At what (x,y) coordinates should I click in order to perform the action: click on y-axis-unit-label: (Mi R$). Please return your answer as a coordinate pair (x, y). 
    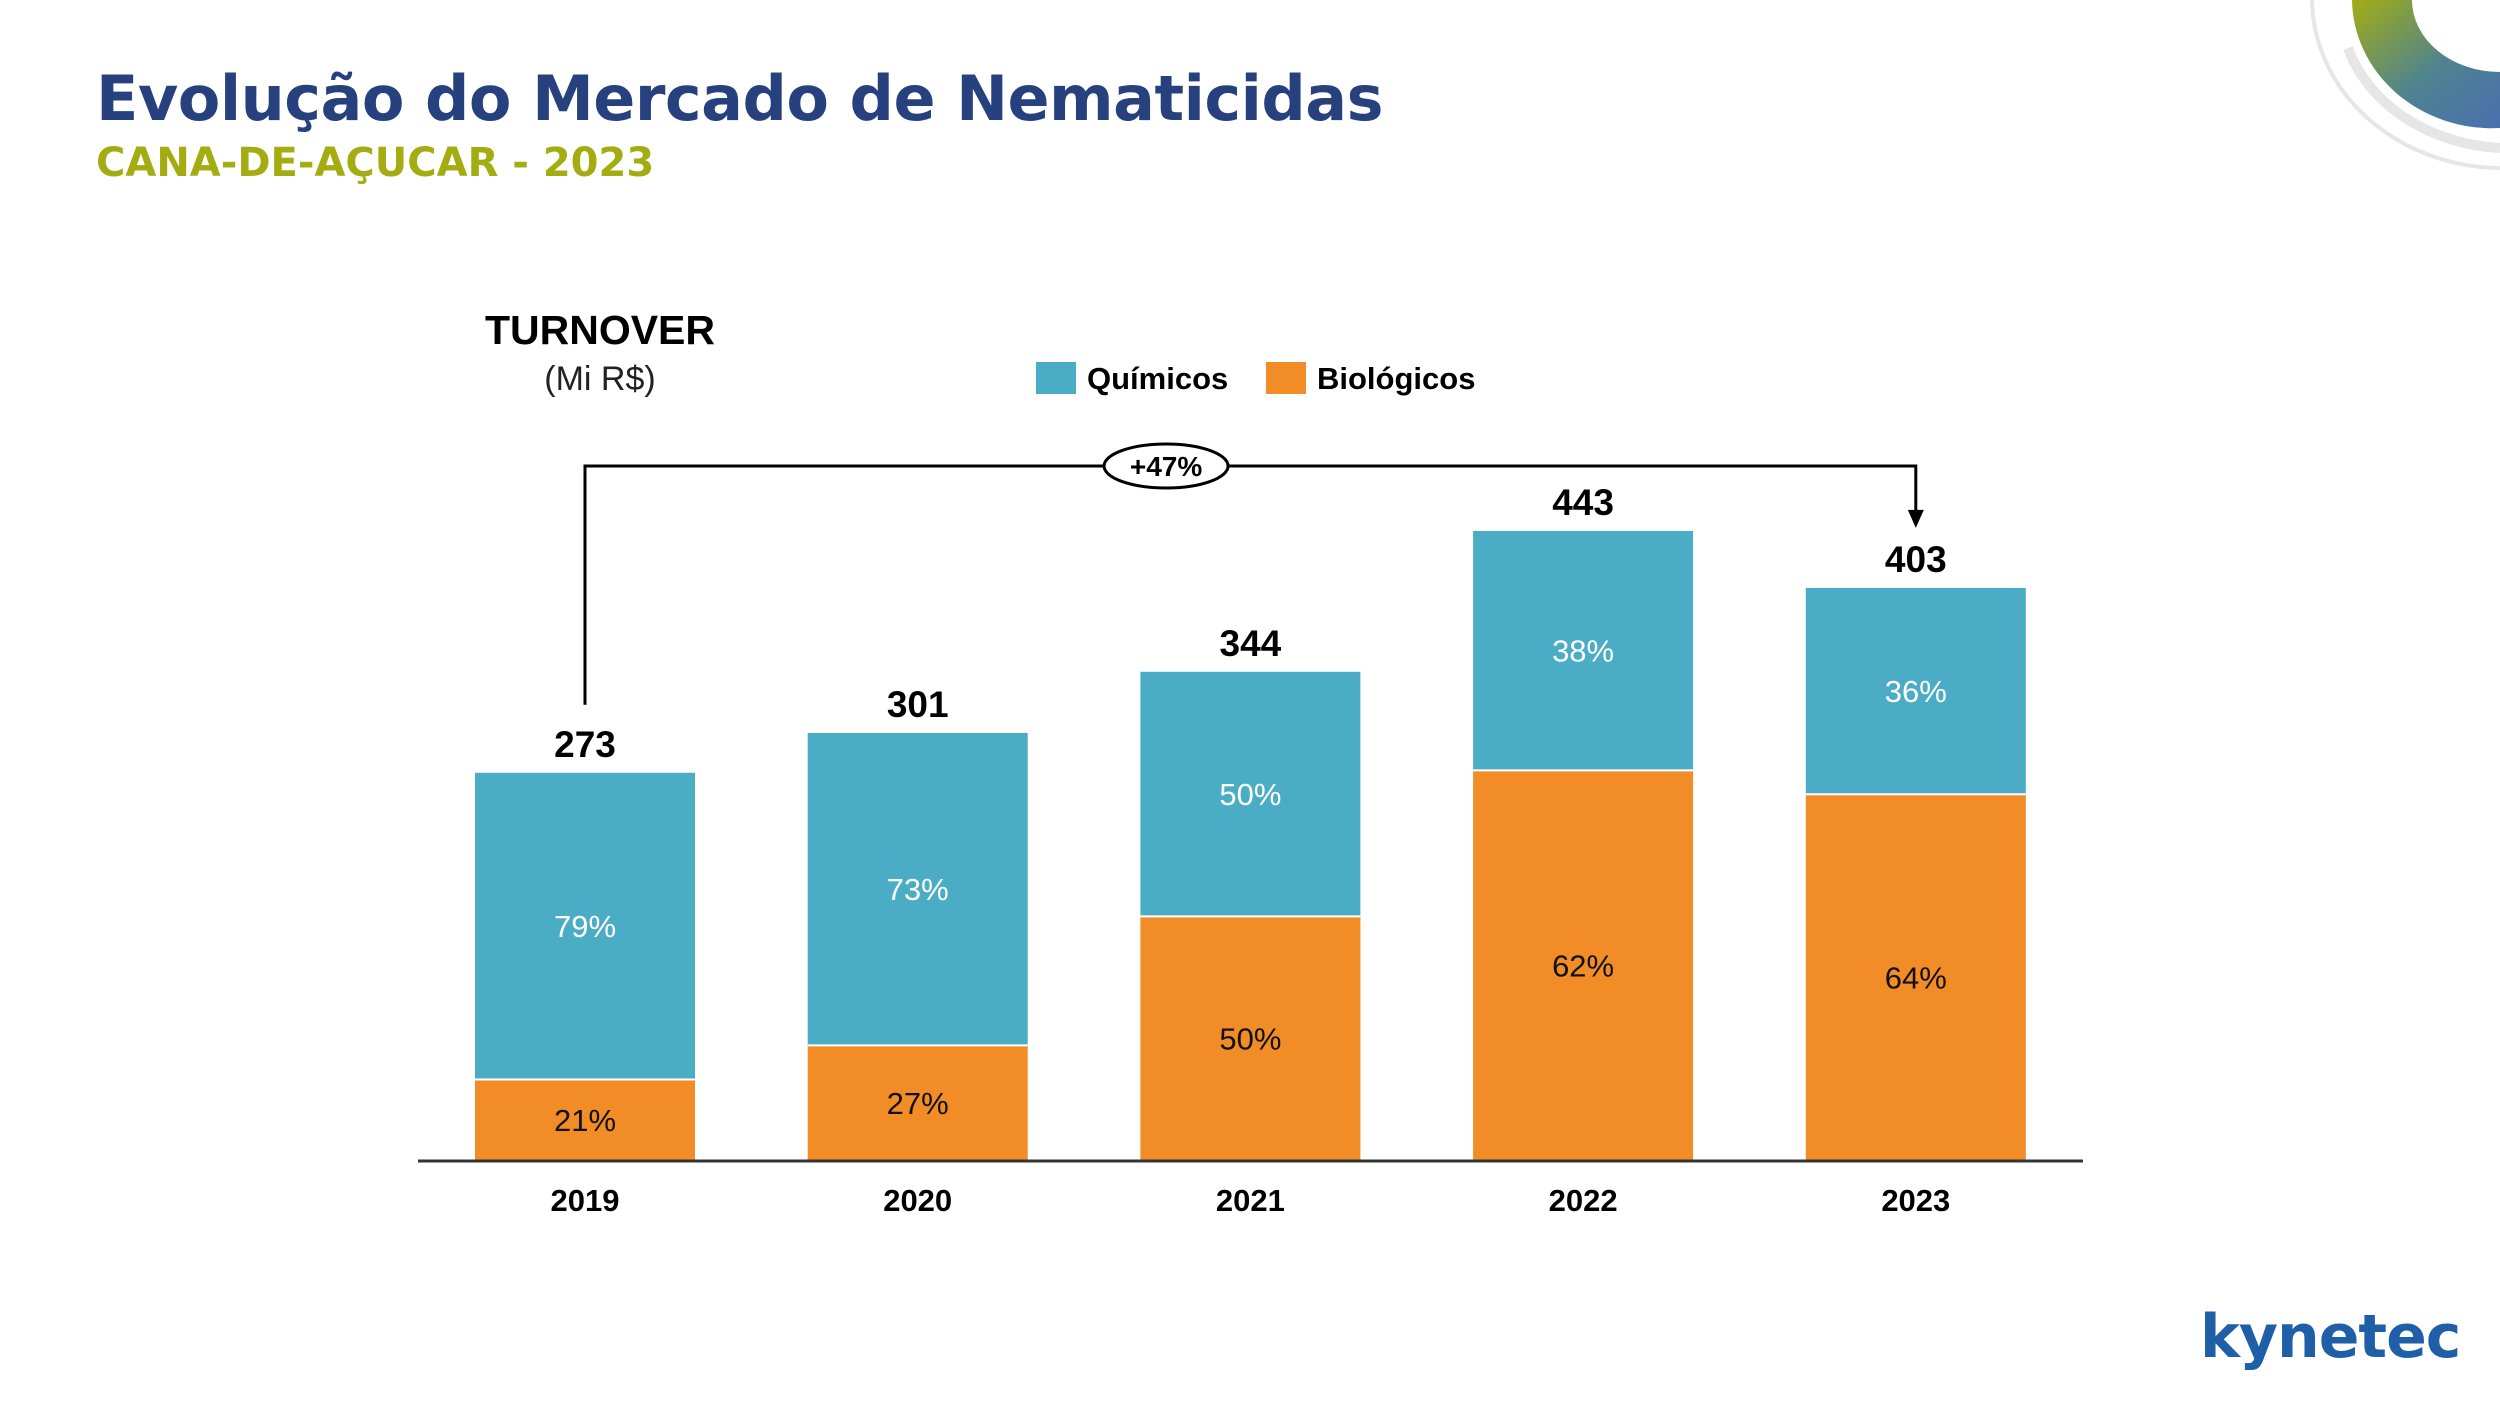
    Looking at the image, I should click on (599, 379).